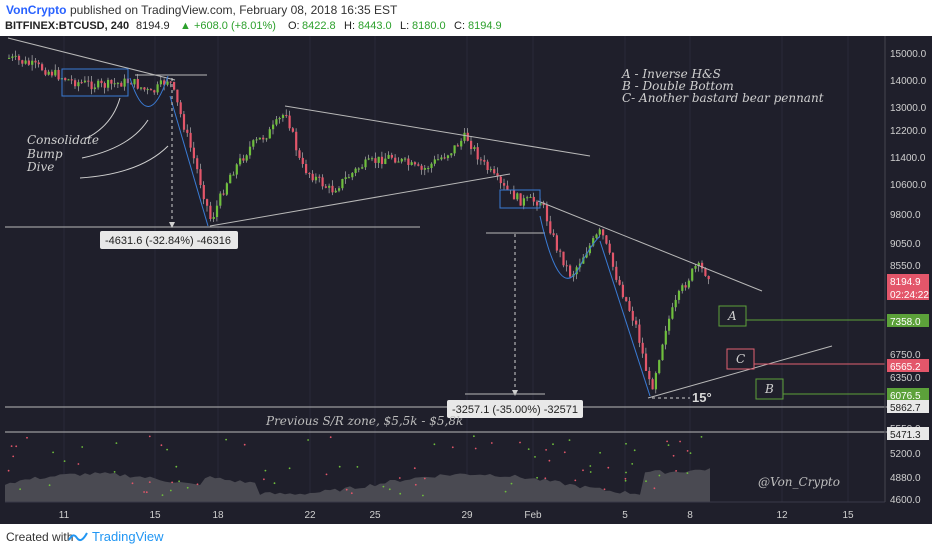  What do you see at coordinates (740, 359) in the screenshot?
I see `box-c-label: C` at bounding box center [740, 359].